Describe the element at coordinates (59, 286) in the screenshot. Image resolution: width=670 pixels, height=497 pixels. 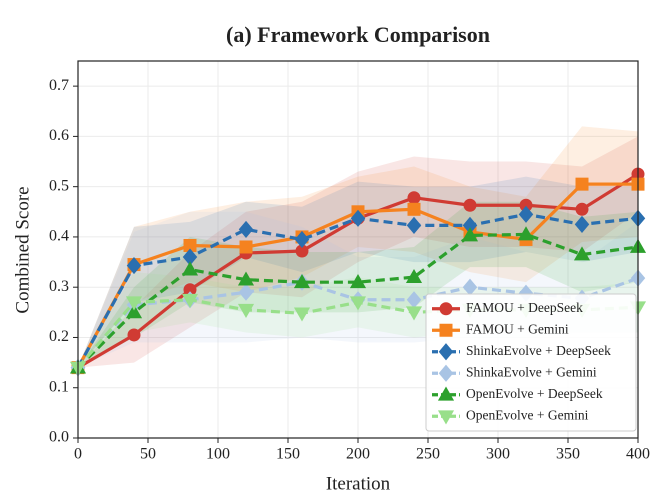
I see `y-tick-label: 0.3` at that location.